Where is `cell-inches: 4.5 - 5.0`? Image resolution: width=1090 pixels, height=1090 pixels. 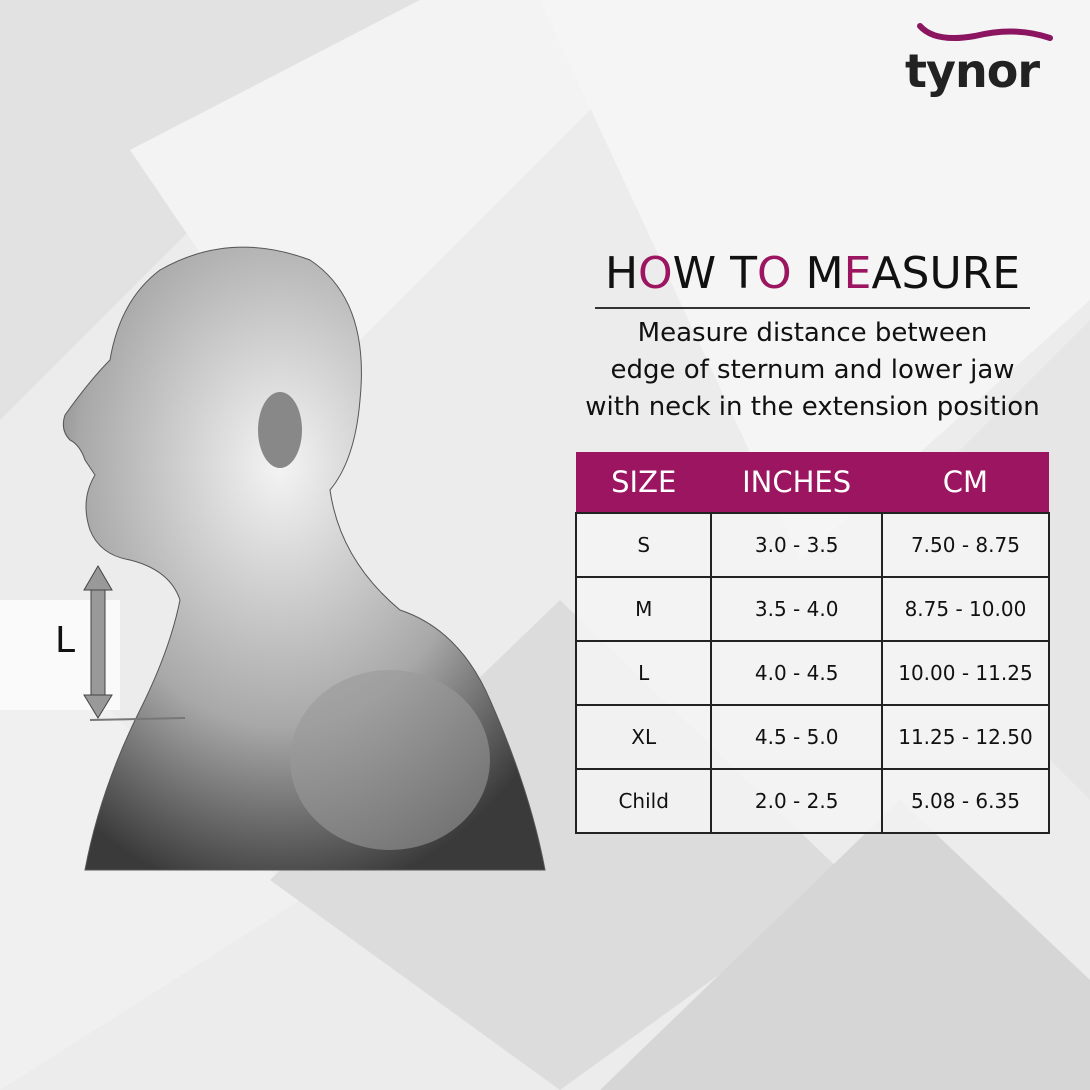 cell-inches: 4.5 - 5.0 is located at coordinates (796, 737).